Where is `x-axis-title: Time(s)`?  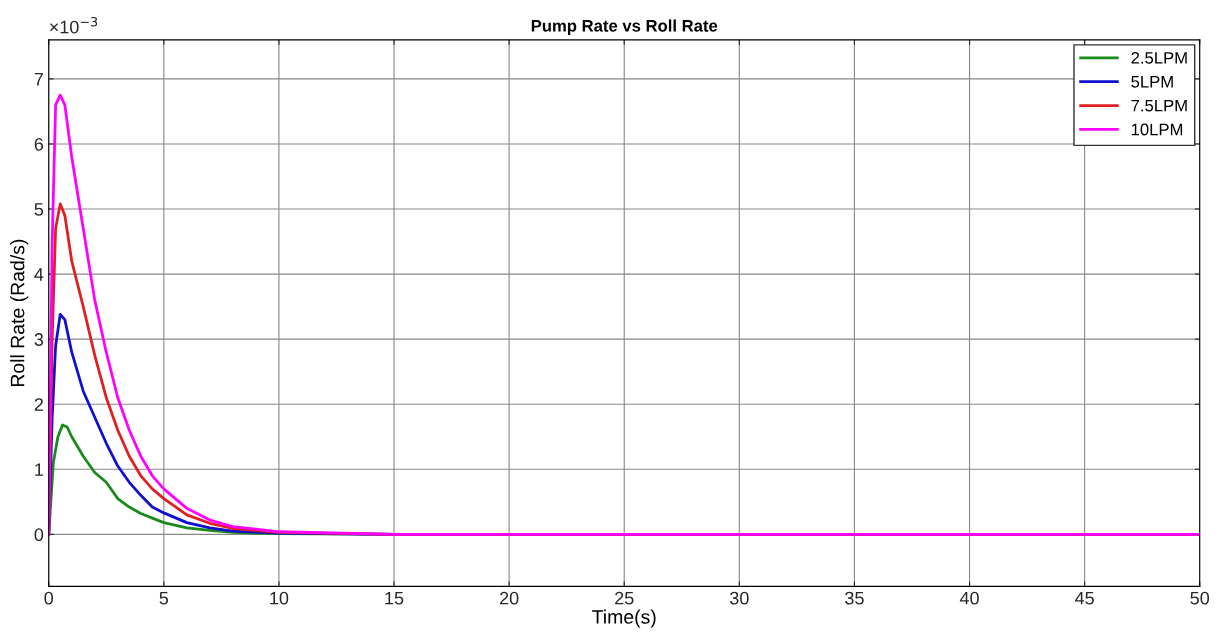 x-axis-title: Time(s) is located at coordinates (624, 618).